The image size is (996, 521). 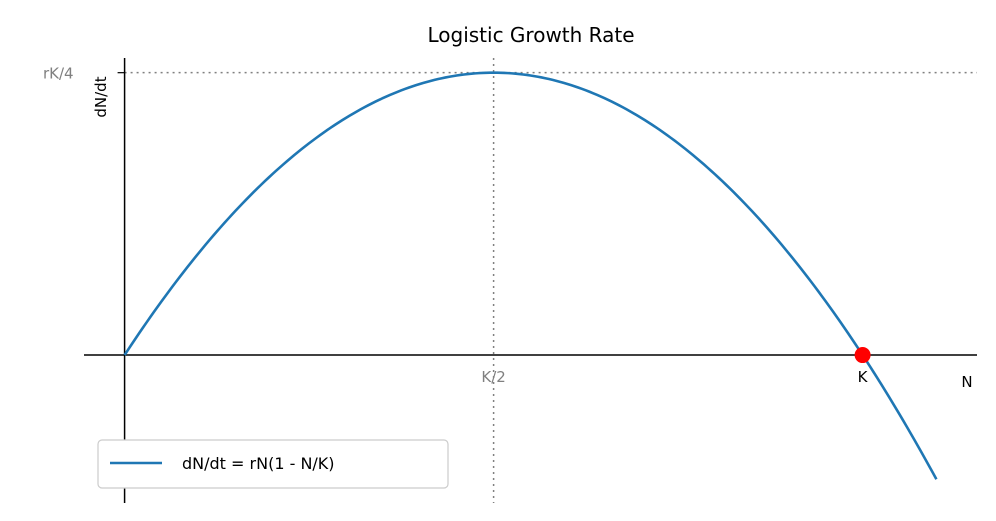 What do you see at coordinates (58, 74) in the screenshot?
I see `max-rate-tick-label: rK/4` at bounding box center [58, 74].